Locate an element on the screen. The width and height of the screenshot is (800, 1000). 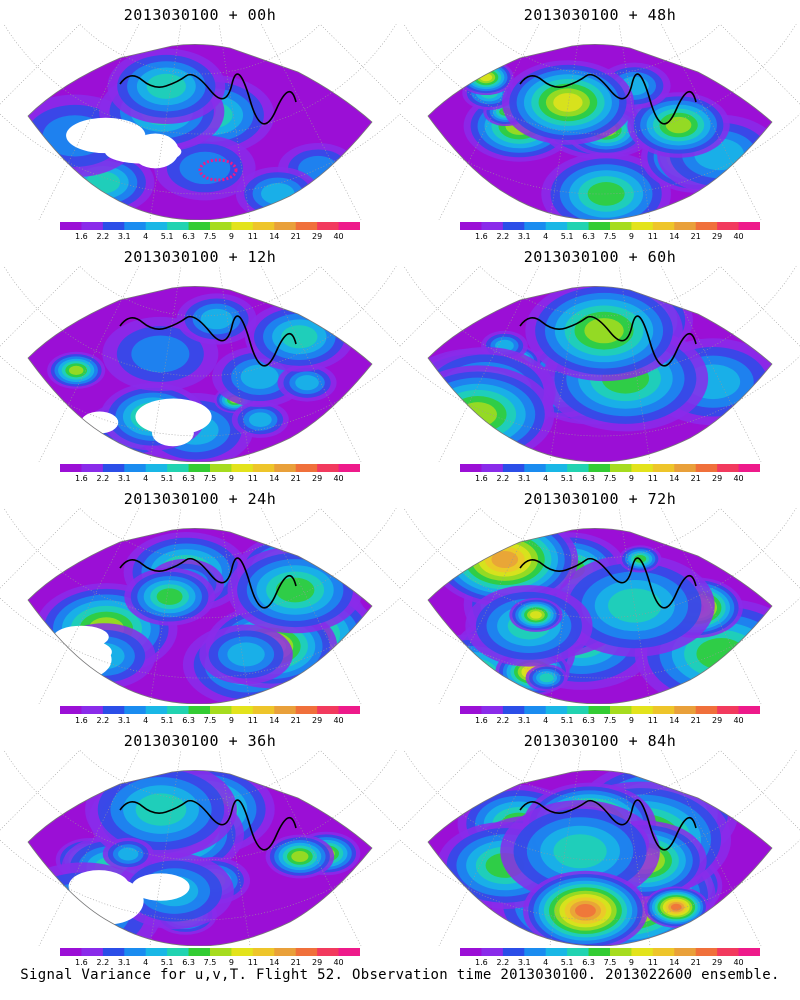
panel-title: 2013030100 + 12h is located at coordinates (200, 257).